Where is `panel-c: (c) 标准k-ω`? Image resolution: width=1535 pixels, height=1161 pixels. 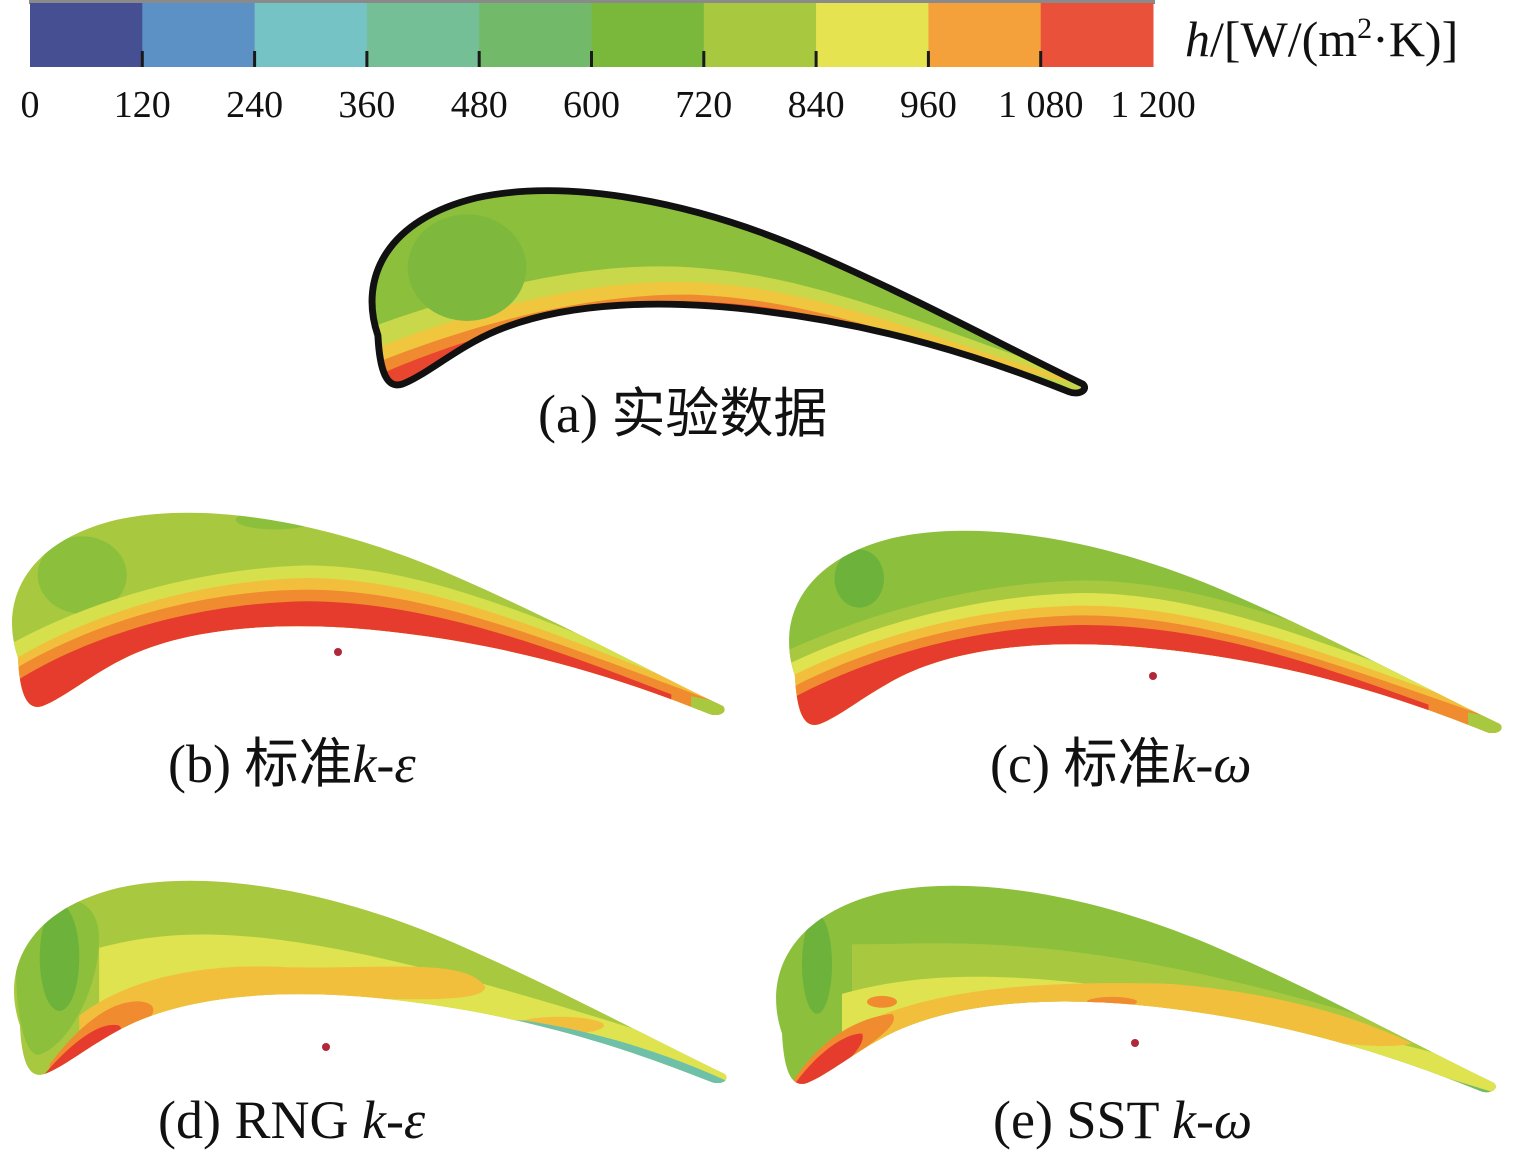 panel-c: (c) 标准k-ω is located at coordinates (1145, 662).